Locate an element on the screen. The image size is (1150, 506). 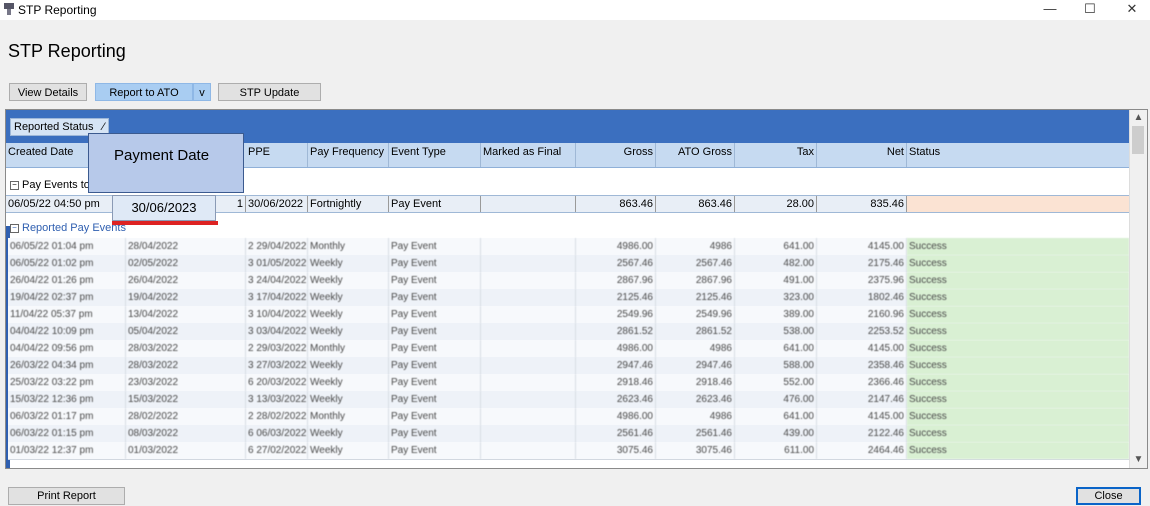
col-marked-as-final: Marked as Final is located at coordinates (528, 155).